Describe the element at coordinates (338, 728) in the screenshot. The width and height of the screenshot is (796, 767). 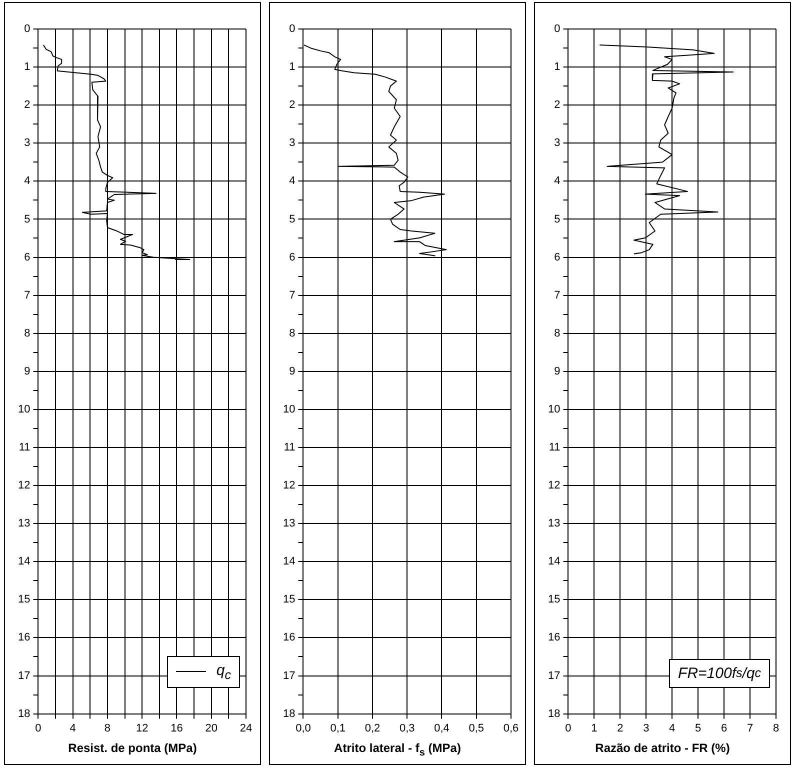
I see `x-tick-label: 0,1` at that location.